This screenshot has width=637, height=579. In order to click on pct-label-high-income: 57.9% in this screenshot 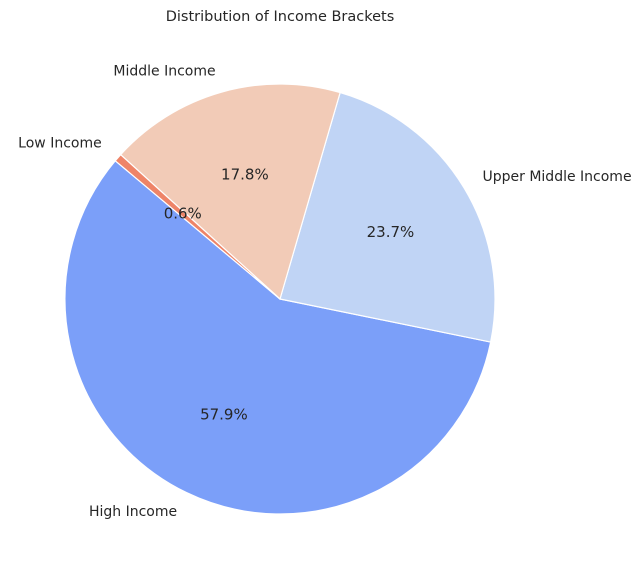, I will do `click(224, 415)`.